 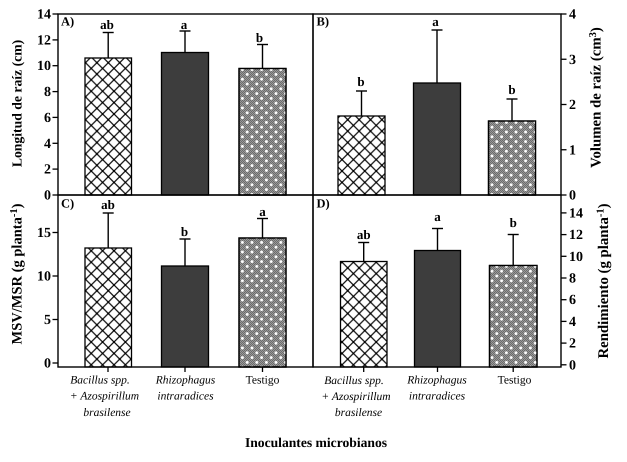 What do you see at coordinates (316, 442) in the screenshot?
I see `svg-text: Inoculantes microbianos` at bounding box center [316, 442].